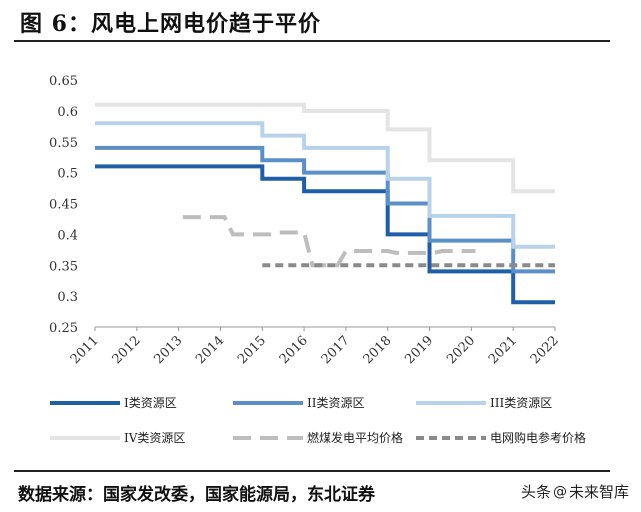 This screenshot has height=512, width=641. Describe the element at coordinates (378, 350) in the screenshot. I see `x-tick-label: 2018` at that location.